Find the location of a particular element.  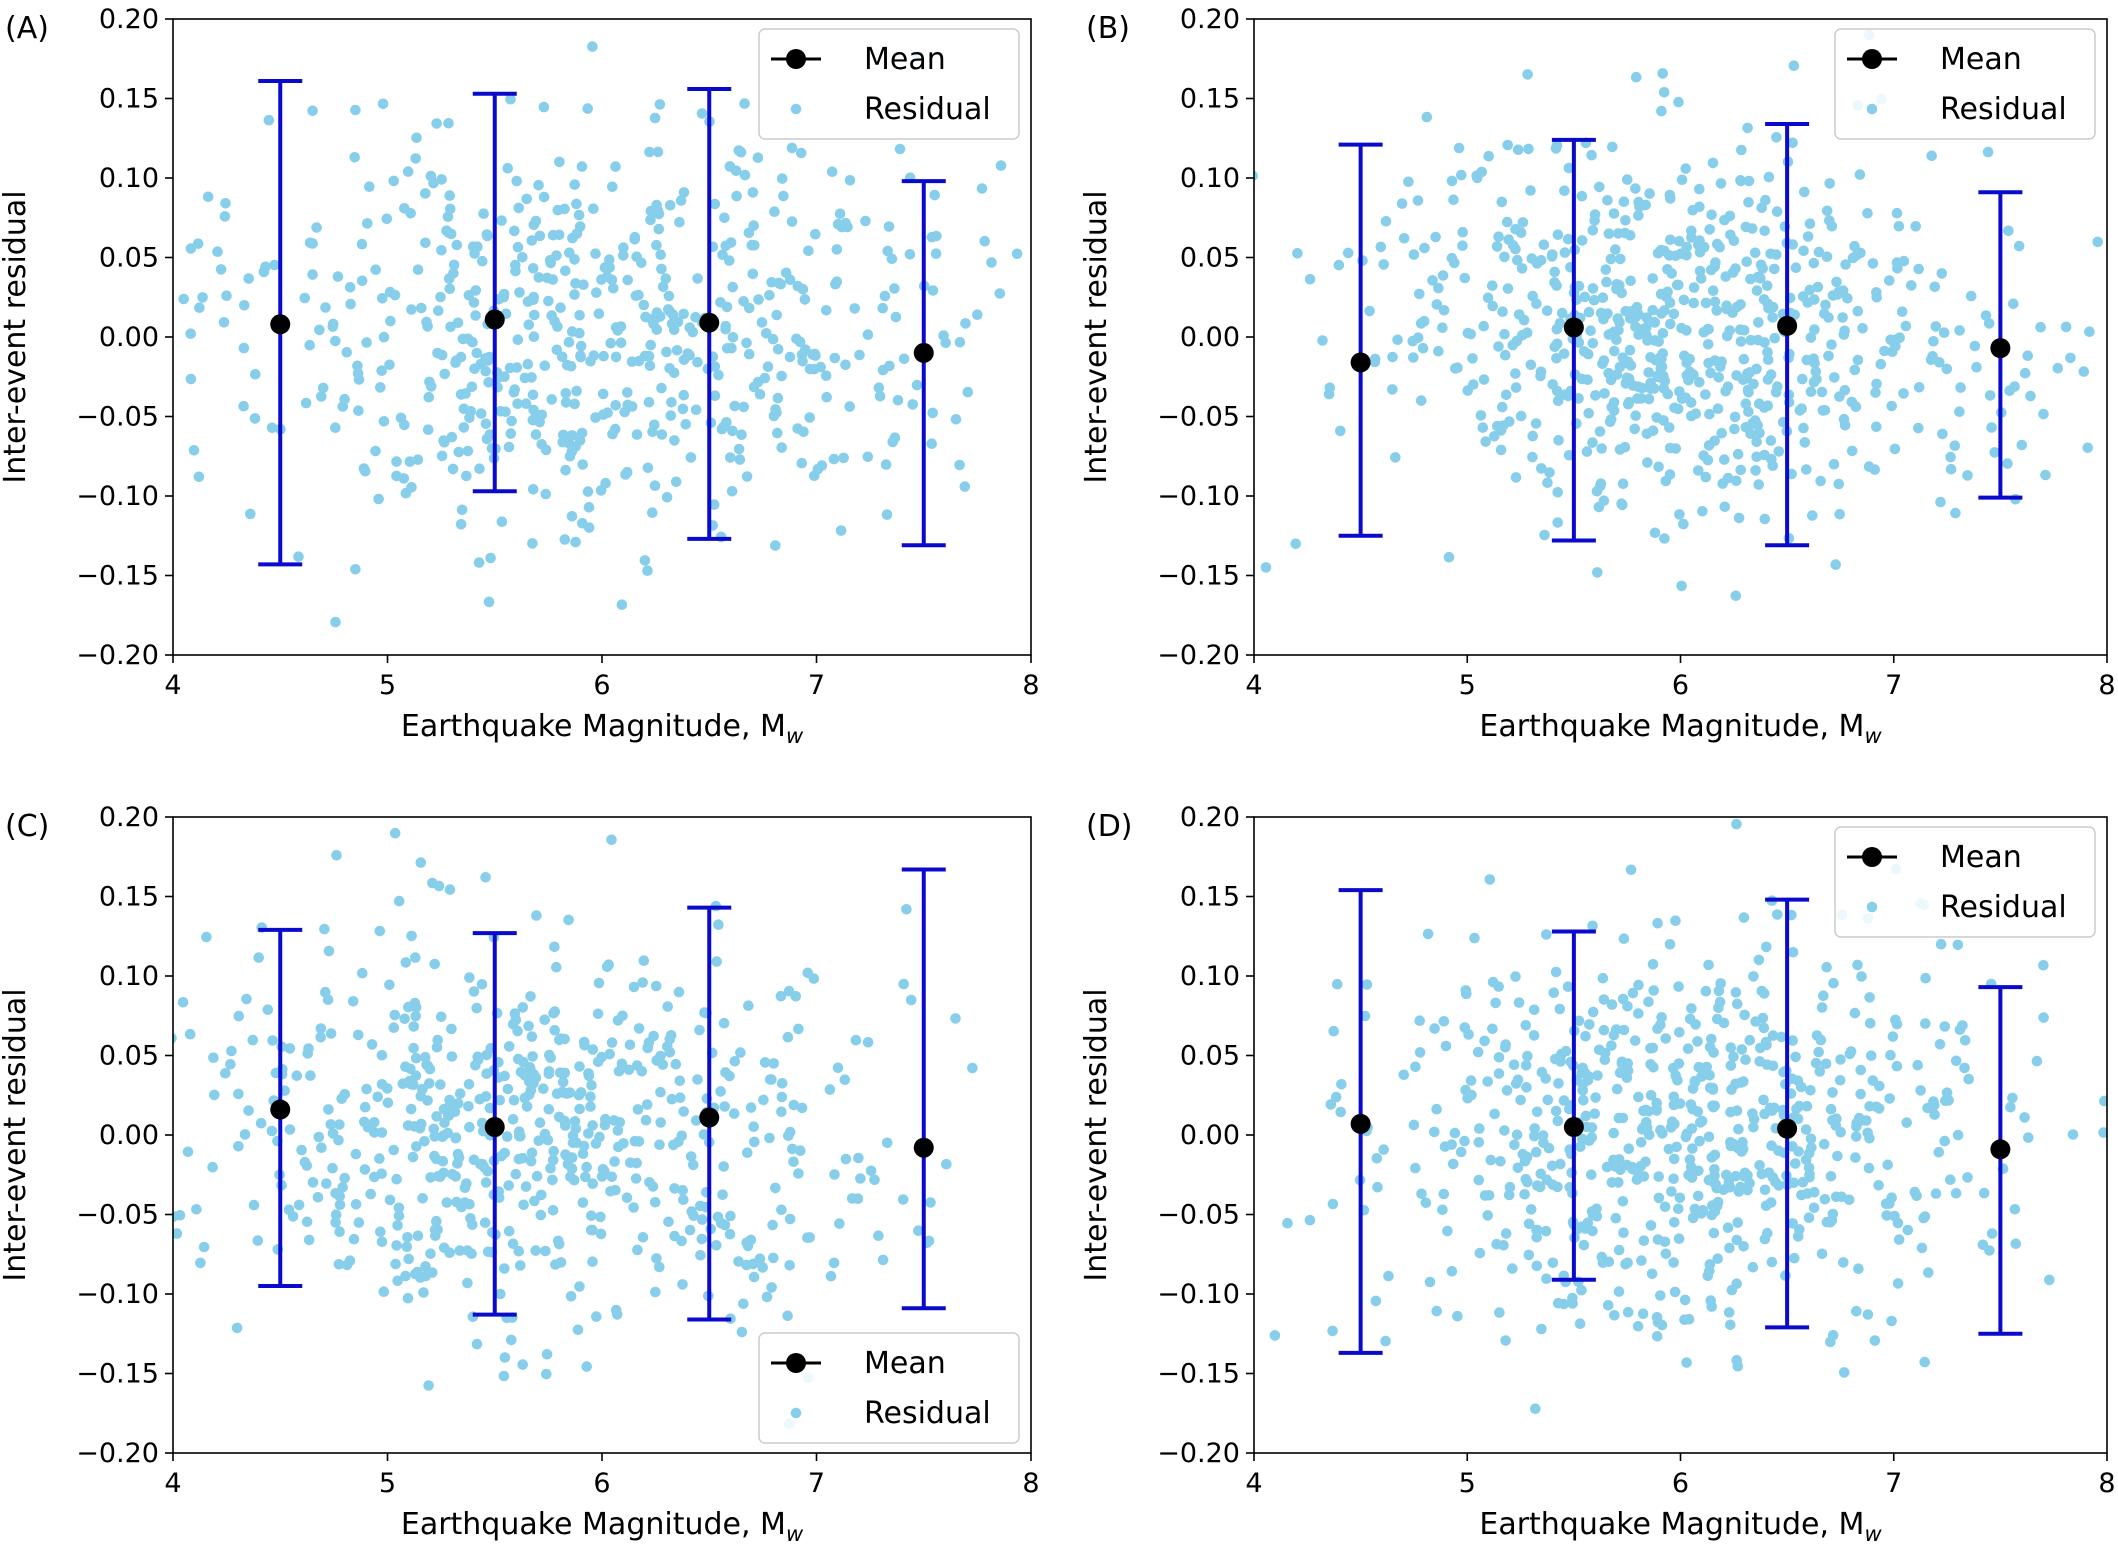

y-tick-label: −0.10 is located at coordinates (117, 1294).